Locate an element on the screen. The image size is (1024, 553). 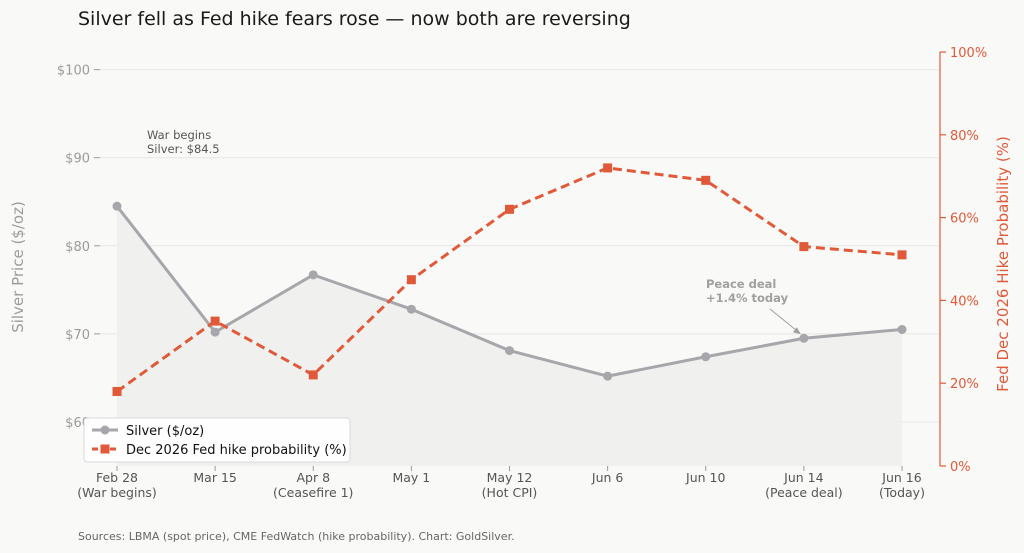
legend-label: Dec 2026 Fed hike probability (%) is located at coordinates (236, 450).